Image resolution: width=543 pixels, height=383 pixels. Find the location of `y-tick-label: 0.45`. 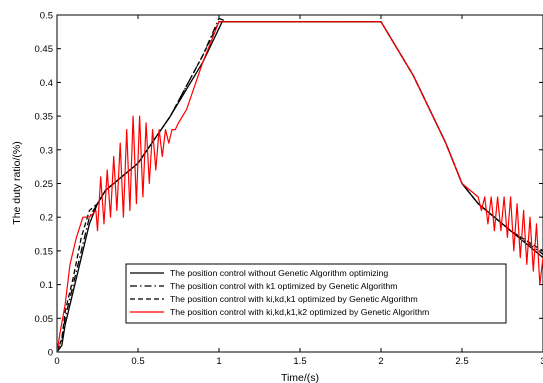

y-tick-label: 0.45 is located at coordinates (44, 49).